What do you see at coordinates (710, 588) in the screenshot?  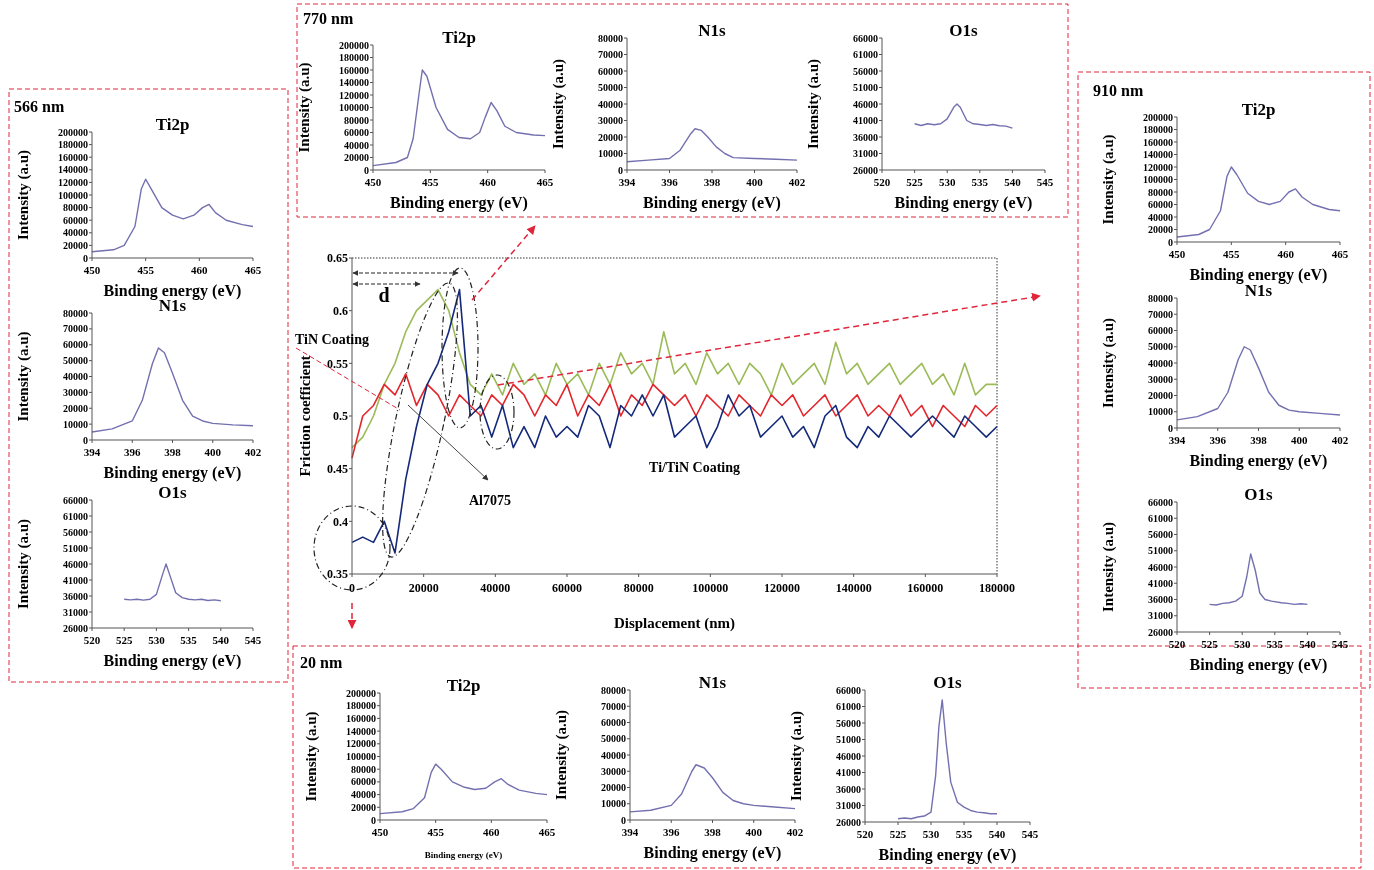 I see `x-tick-label: 100000` at bounding box center [710, 588].